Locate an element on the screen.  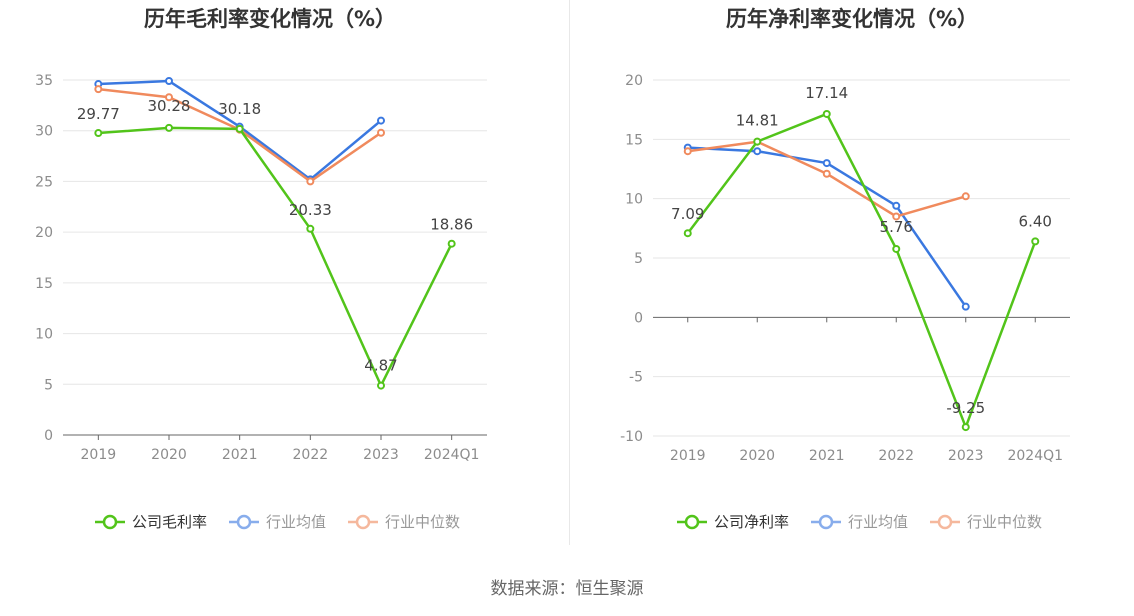
y-tick-label: 25 is located at coordinates (44, 182).